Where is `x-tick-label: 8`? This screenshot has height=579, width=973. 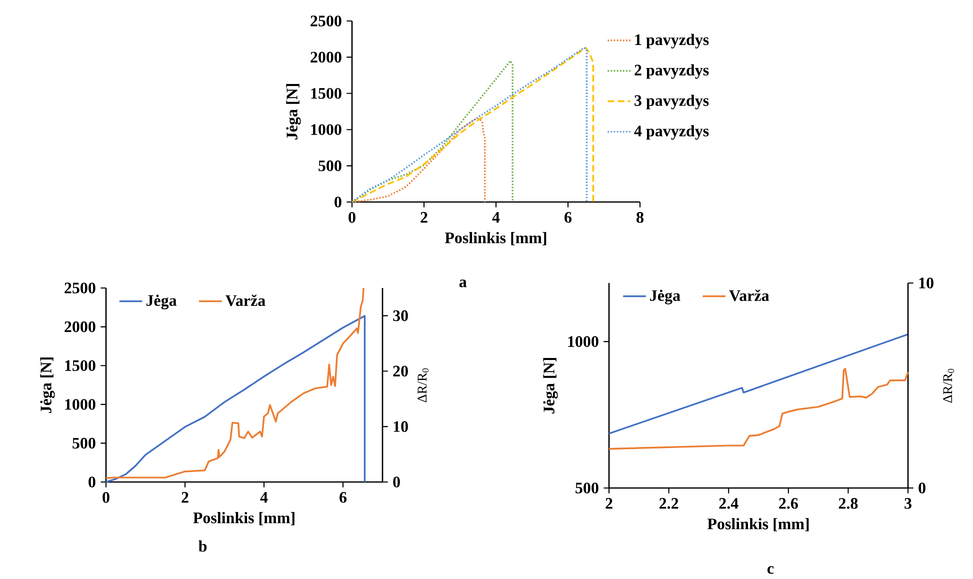 x-tick-label: 8 is located at coordinates (640, 217).